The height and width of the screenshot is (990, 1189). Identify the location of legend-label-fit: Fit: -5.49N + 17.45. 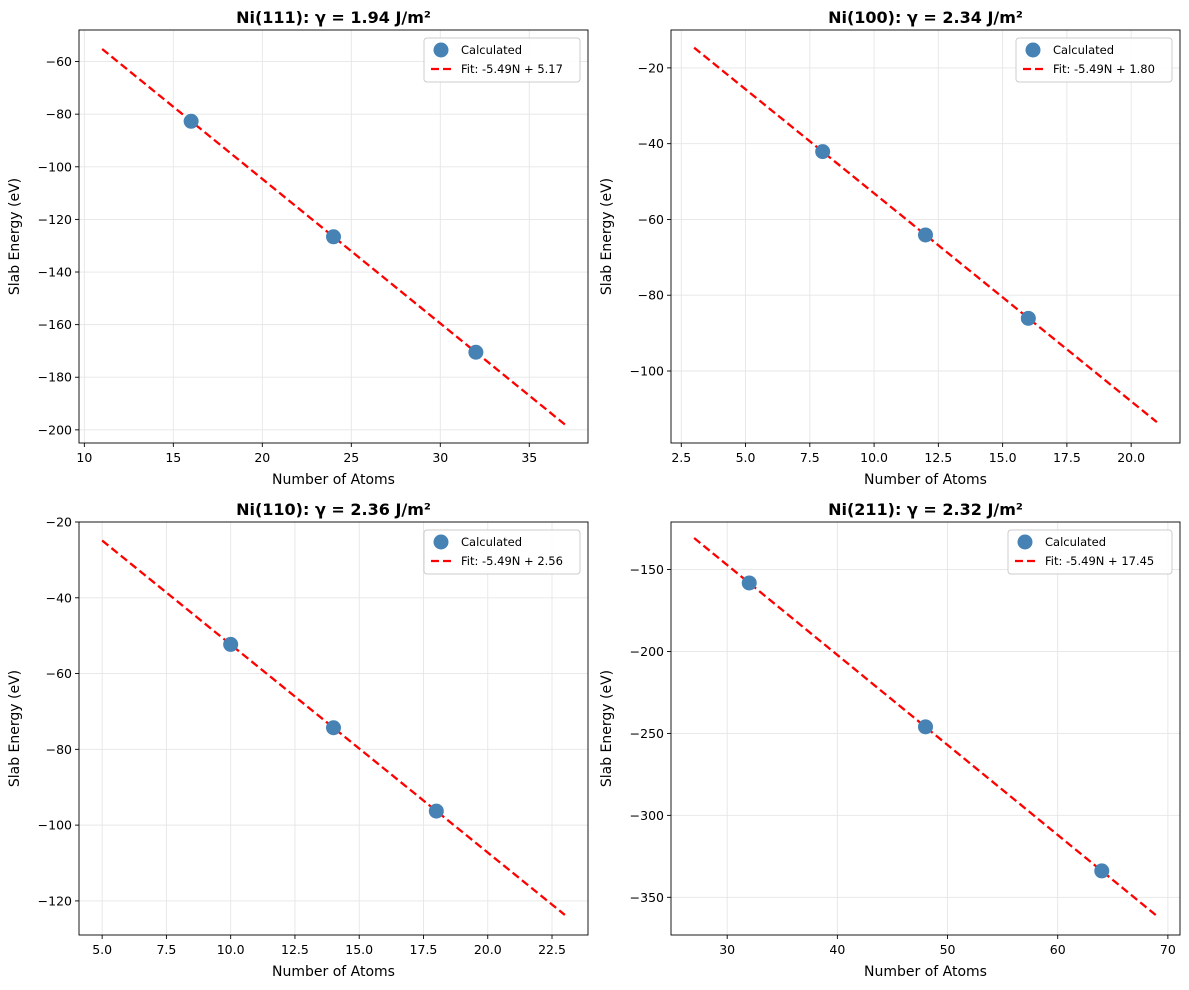
(1099, 561).